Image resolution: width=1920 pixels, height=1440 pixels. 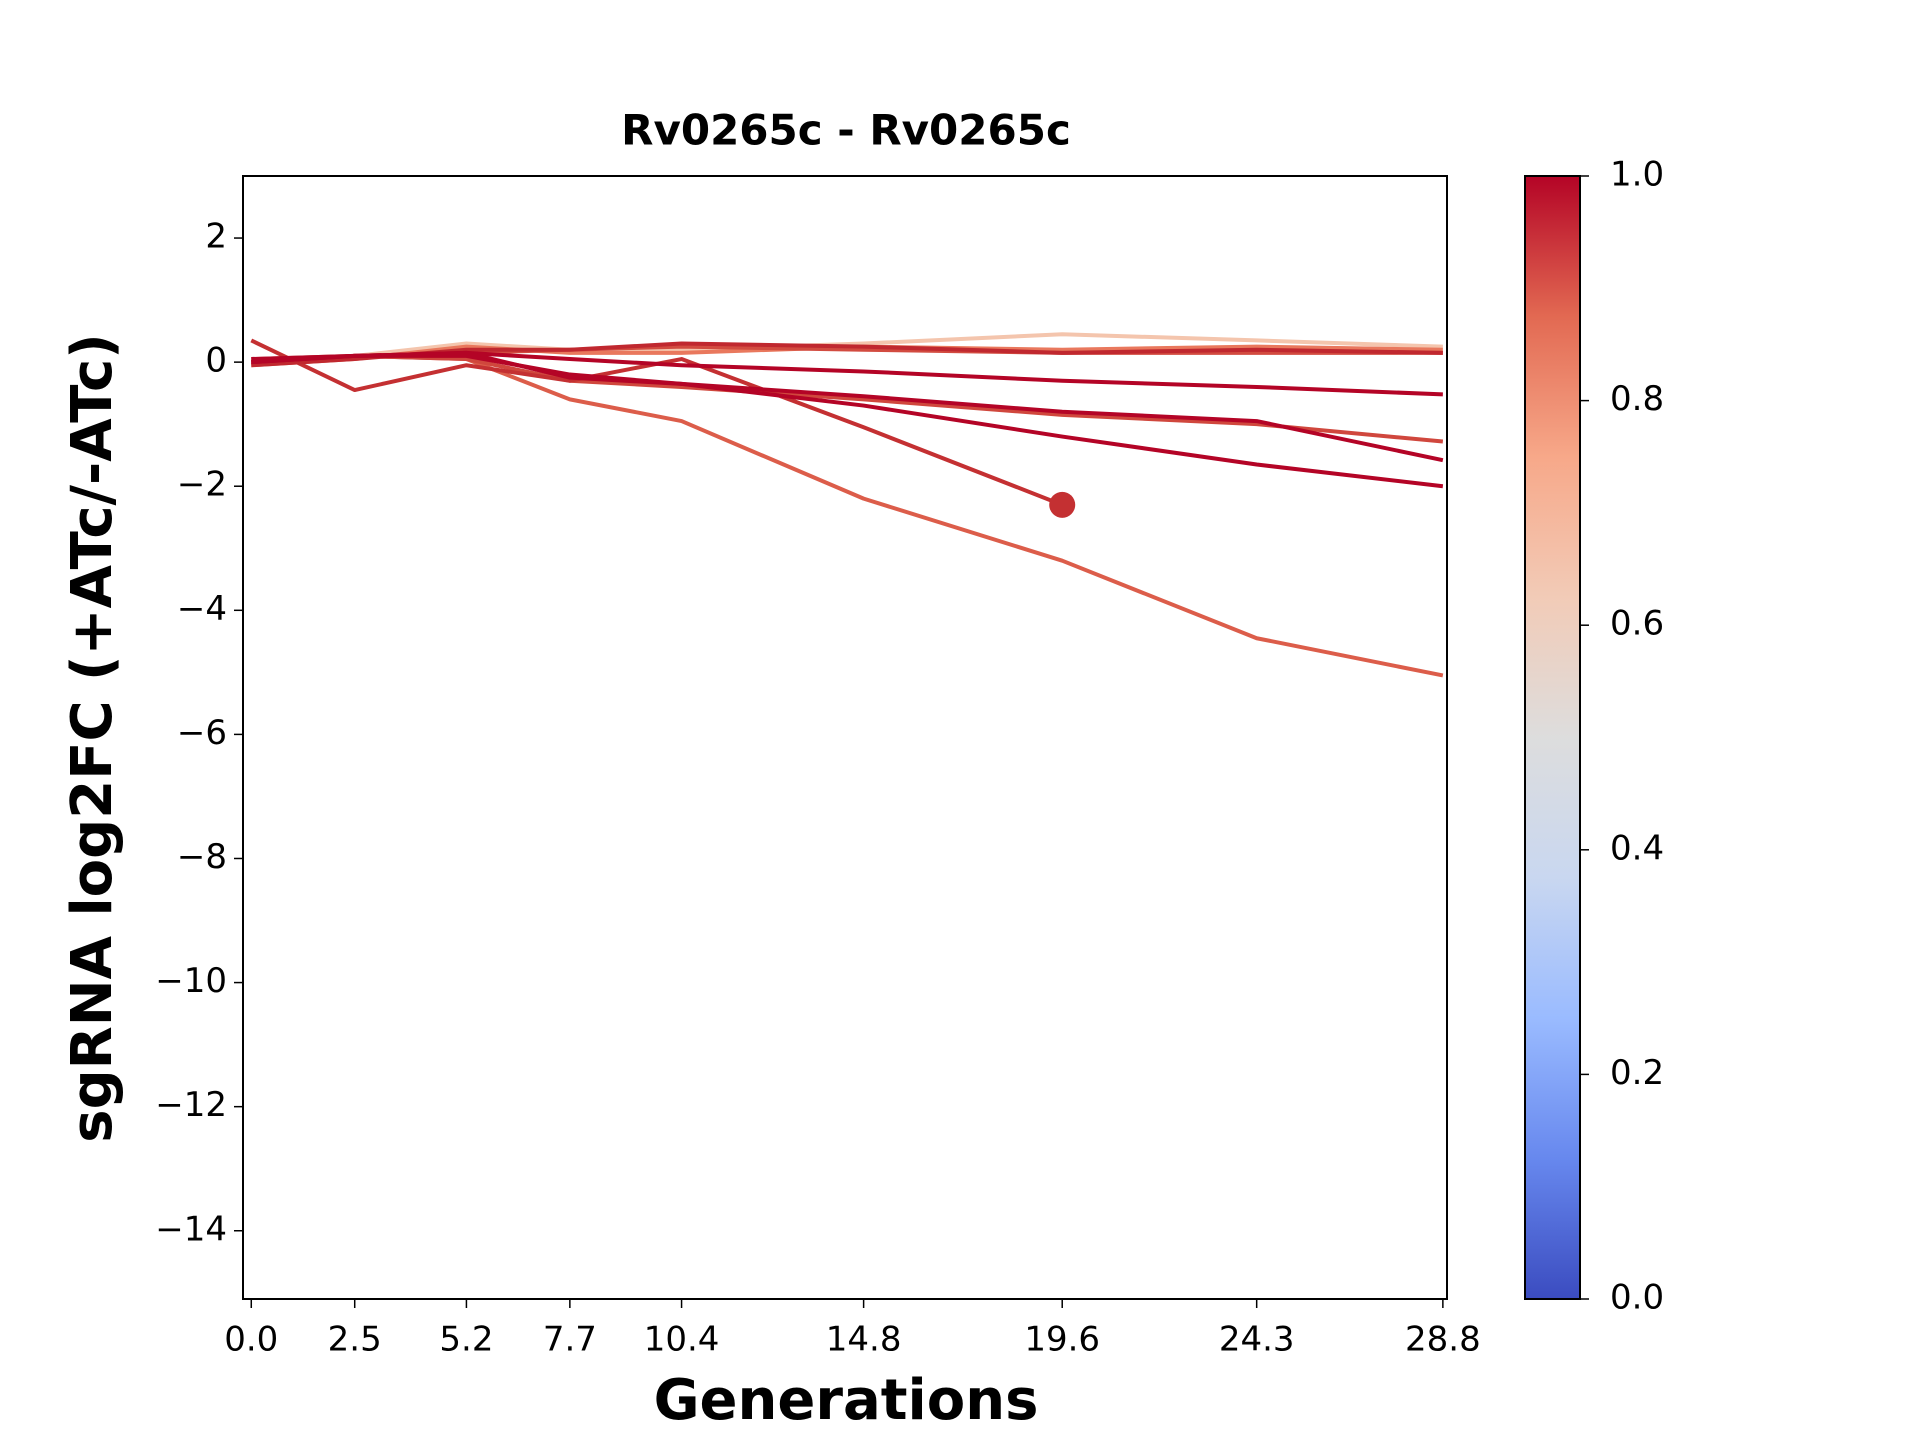 I want to click on x-tick-label: 14.8, so click(x=864, y=1340).